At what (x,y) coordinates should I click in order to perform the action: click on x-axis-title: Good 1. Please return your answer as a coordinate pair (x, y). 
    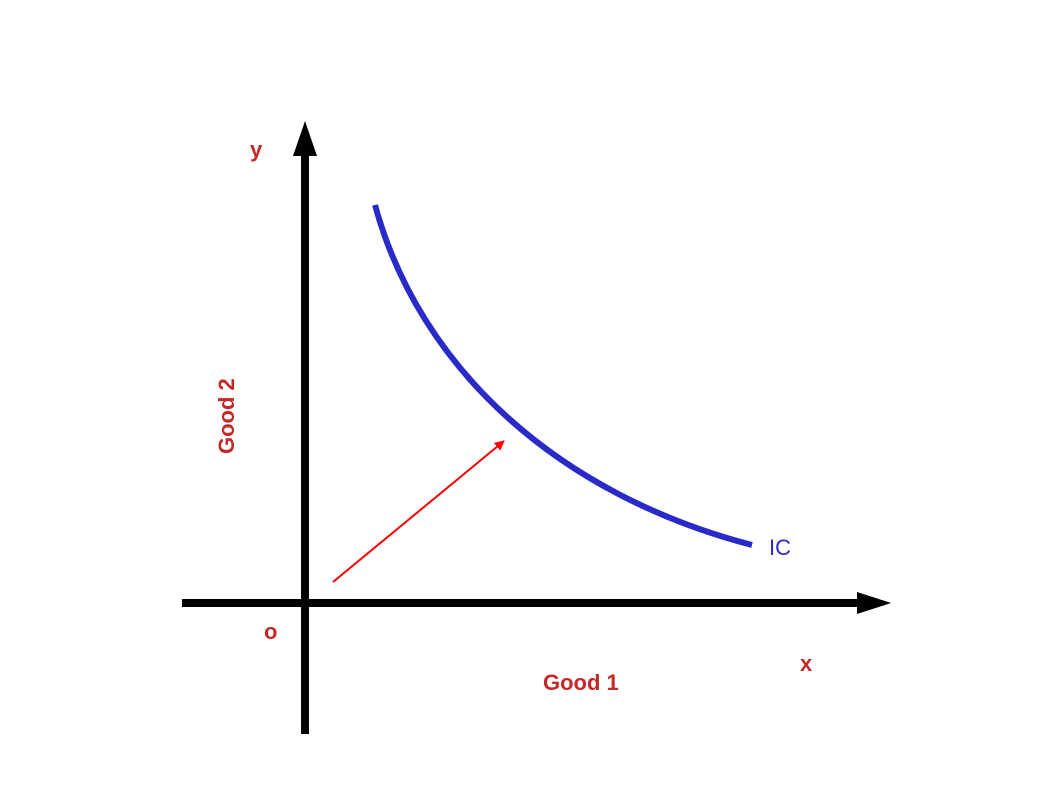
    Looking at the image, I should click on (581, 682).